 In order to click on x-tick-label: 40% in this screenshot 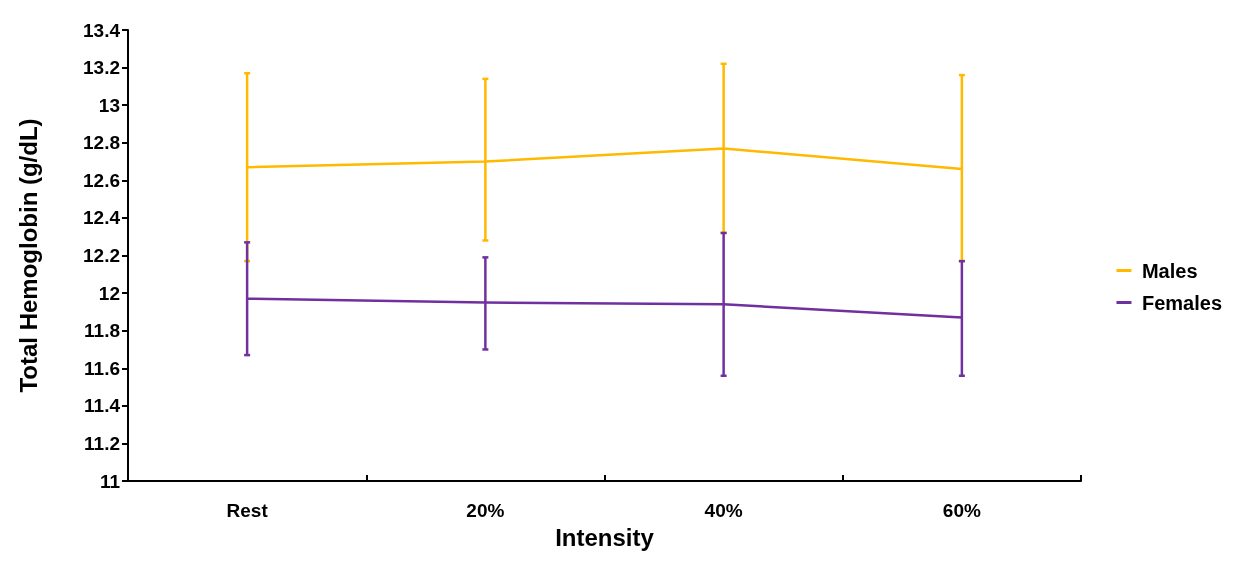, I will do `click(723, 510)`.